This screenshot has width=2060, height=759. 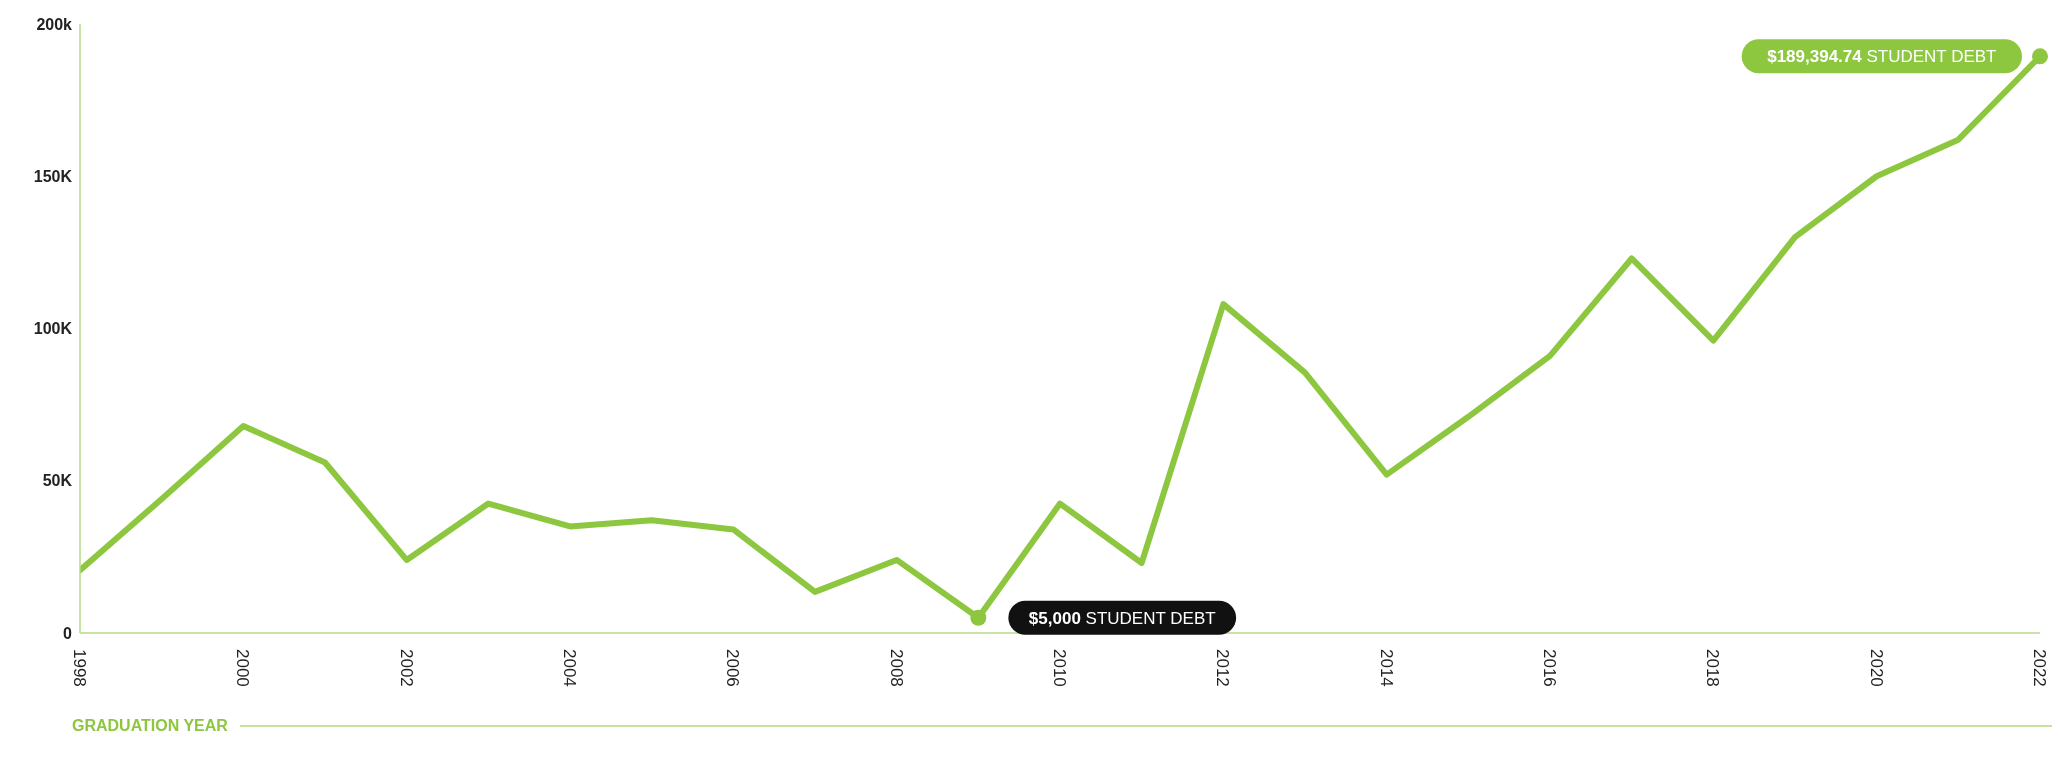 I want to click on x-axis-title: GRADUATION YEAR, so click(x=150, y=726).